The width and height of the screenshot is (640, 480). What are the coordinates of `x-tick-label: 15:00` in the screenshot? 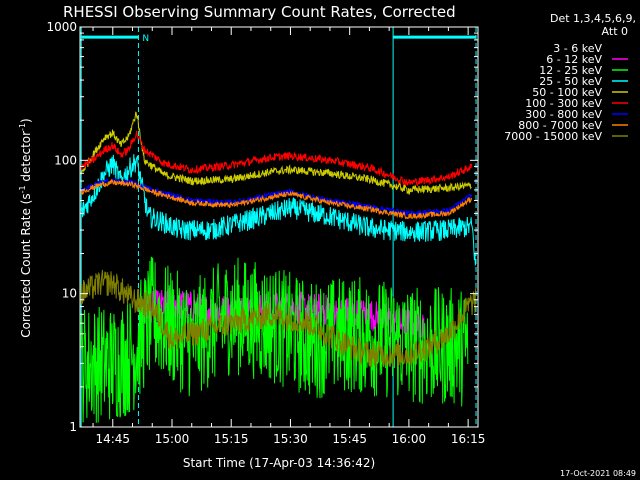 It's located at (172, 439).